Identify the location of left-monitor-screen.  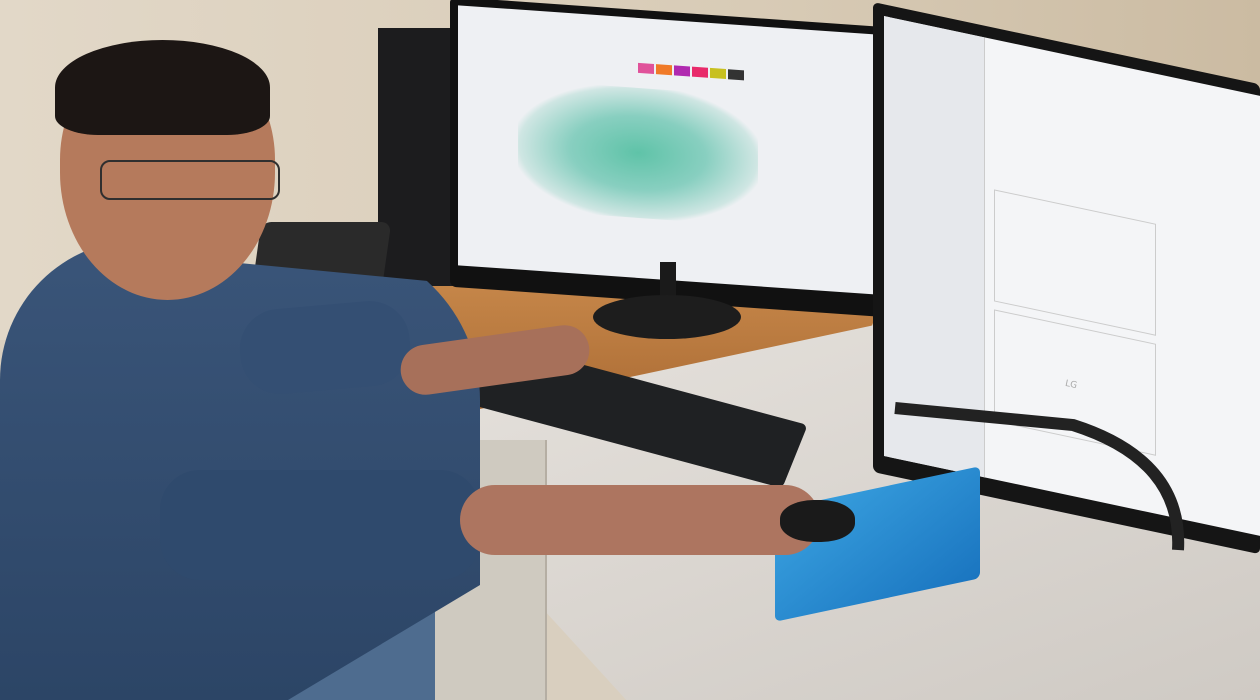
(668, 150).